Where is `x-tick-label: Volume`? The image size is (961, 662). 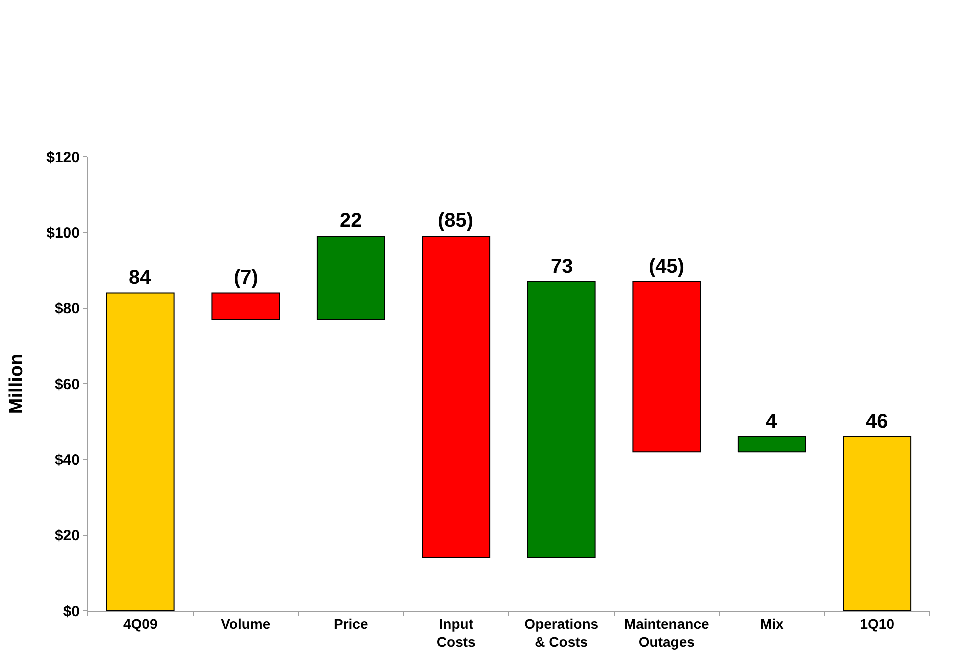 x-tick-label: Volume is located at coordinates (246, 624).